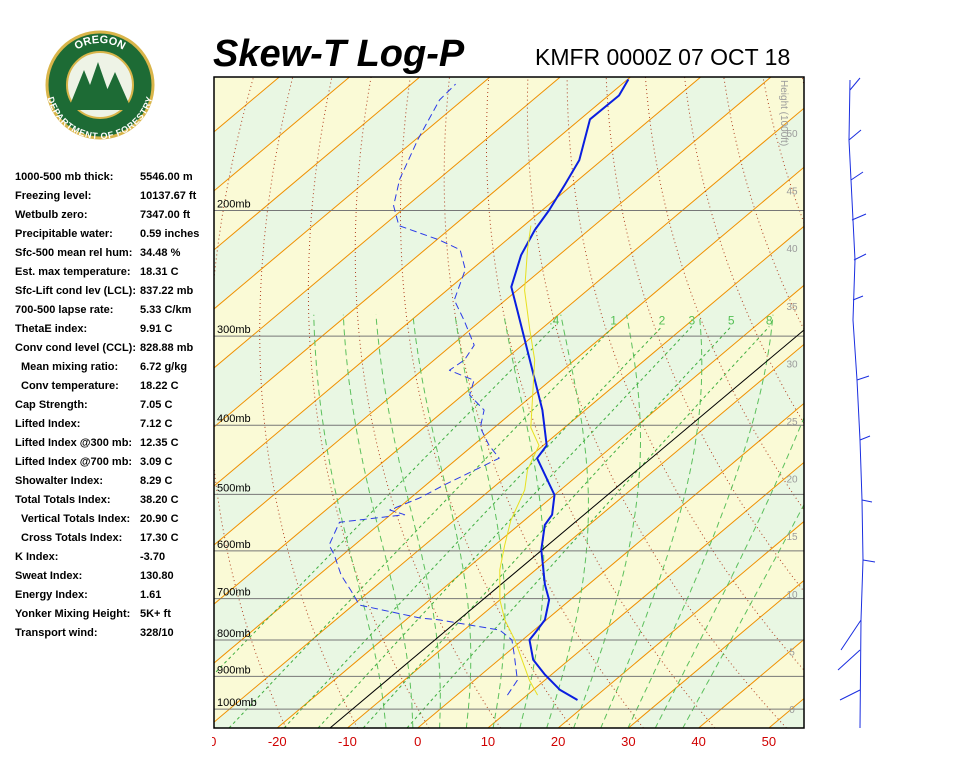  What do you see at coordinates (792, 595) in the screenshot?
I see `height-tick-label: 10` at bounding box center [792, 595].